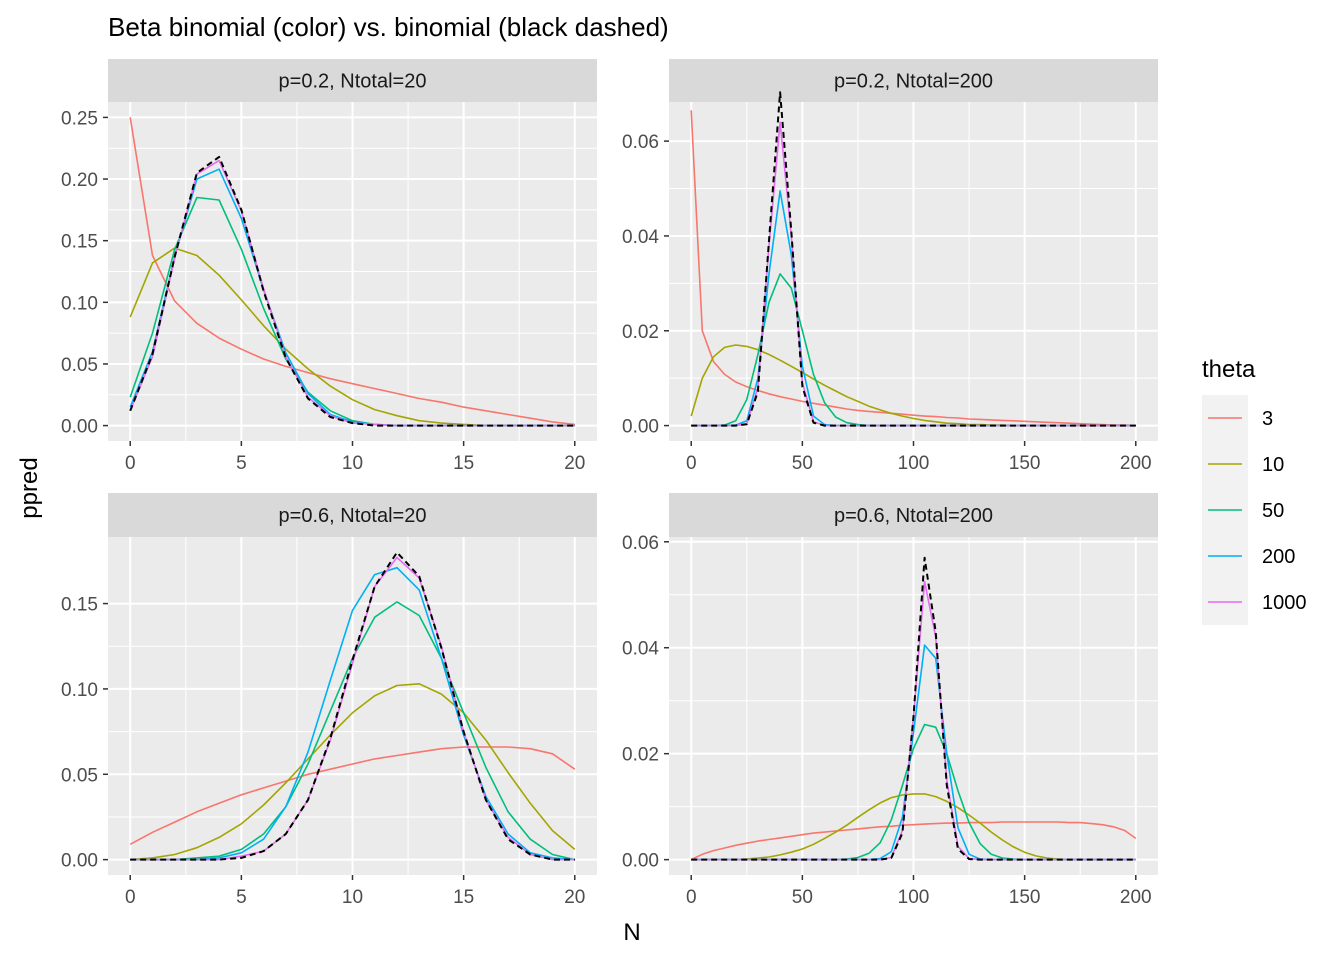  Describe the element at coordinates (1273, 465) in the screenshot. I see `legend-label-10: 10` at that location.